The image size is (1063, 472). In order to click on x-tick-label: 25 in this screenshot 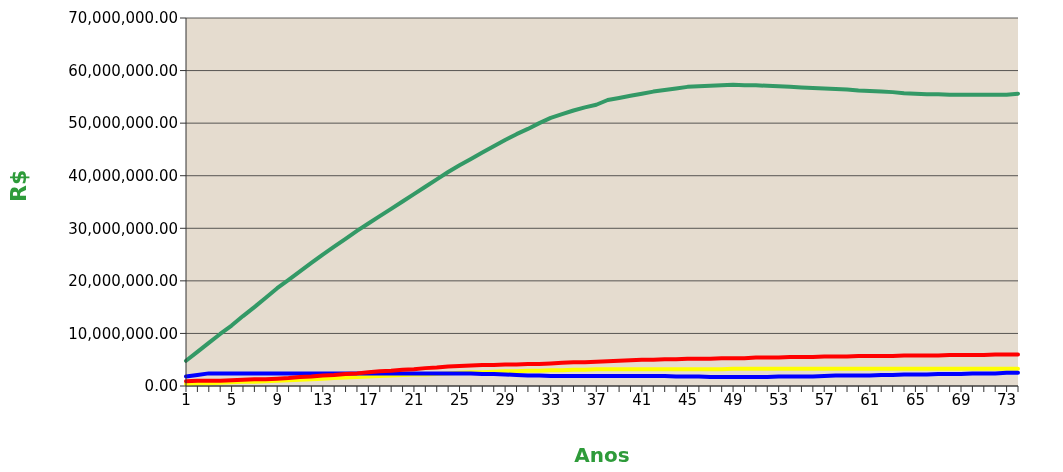, I will do `click(459, 399)`.